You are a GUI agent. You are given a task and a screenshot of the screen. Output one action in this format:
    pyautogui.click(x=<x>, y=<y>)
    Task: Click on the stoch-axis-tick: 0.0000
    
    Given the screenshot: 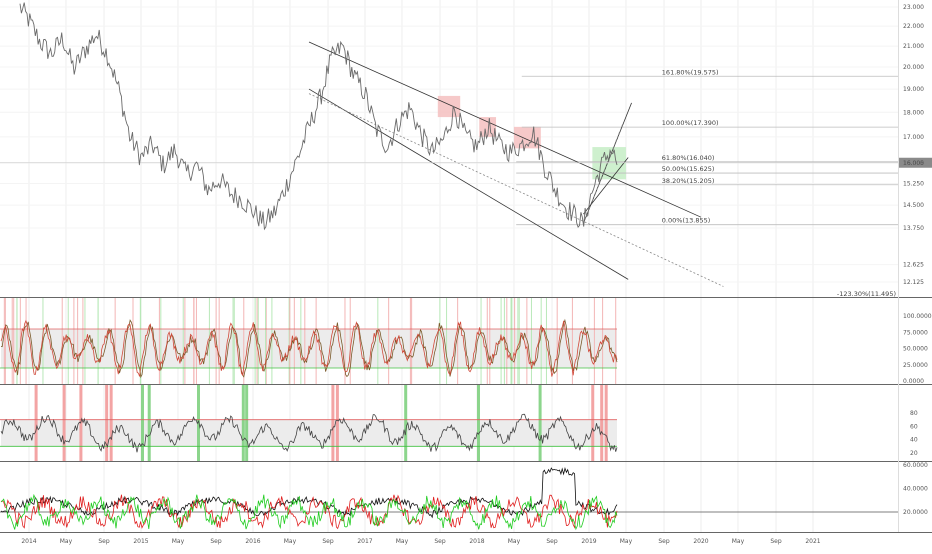 What is the action you would take?
    pyautogui.click(x=913, y=381)
    